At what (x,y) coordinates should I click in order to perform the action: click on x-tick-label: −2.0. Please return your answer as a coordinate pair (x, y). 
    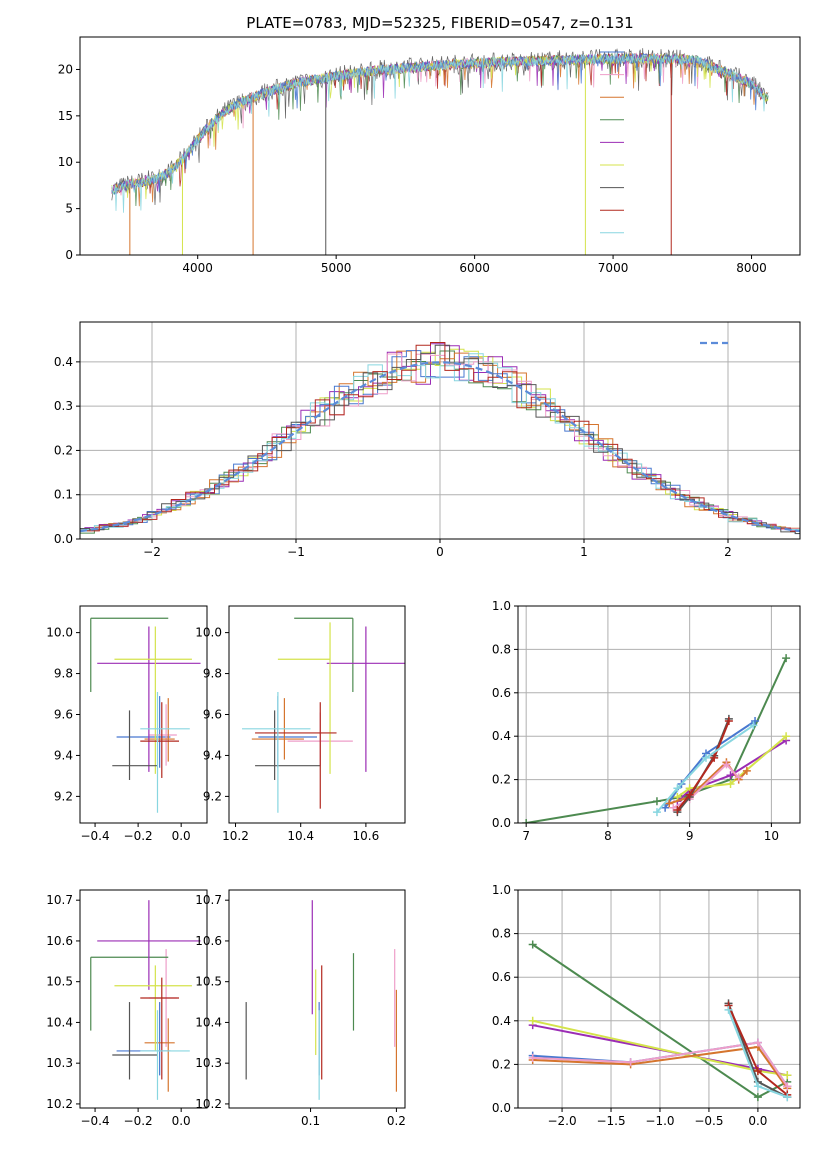
    Looking at the image, I should click on (561, 1121).